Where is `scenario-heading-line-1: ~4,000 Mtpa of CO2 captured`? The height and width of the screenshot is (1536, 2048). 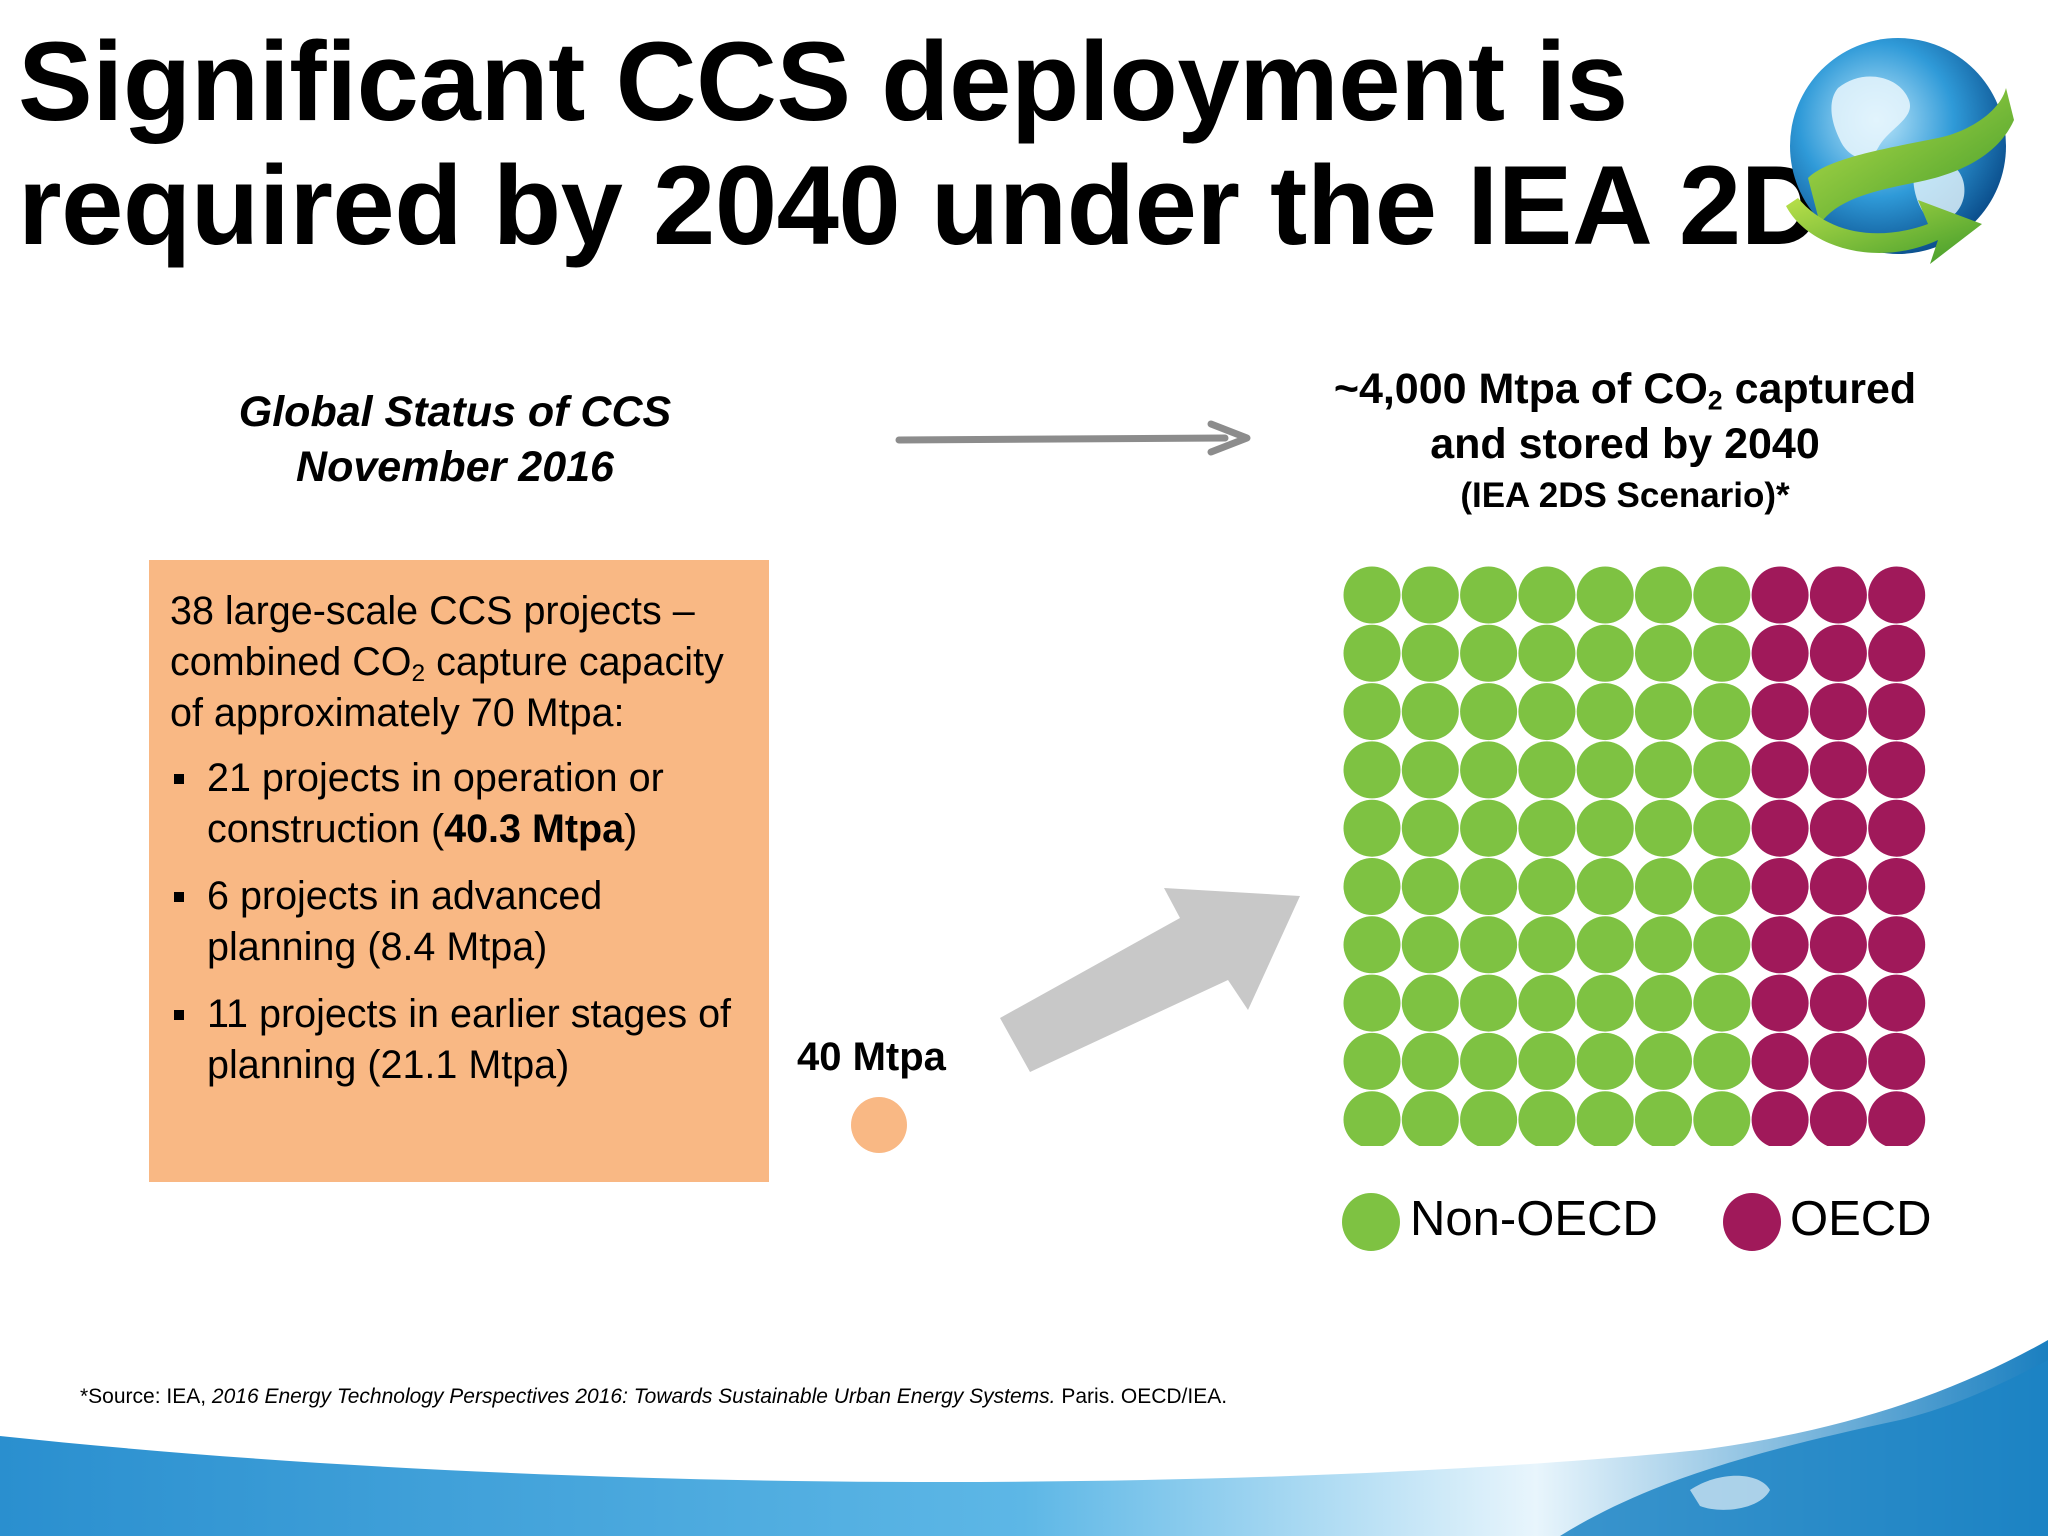
scenario-heading-line-1: ~4,000 Mtpa of CO2 captured is located at coordinates (1625, 390).